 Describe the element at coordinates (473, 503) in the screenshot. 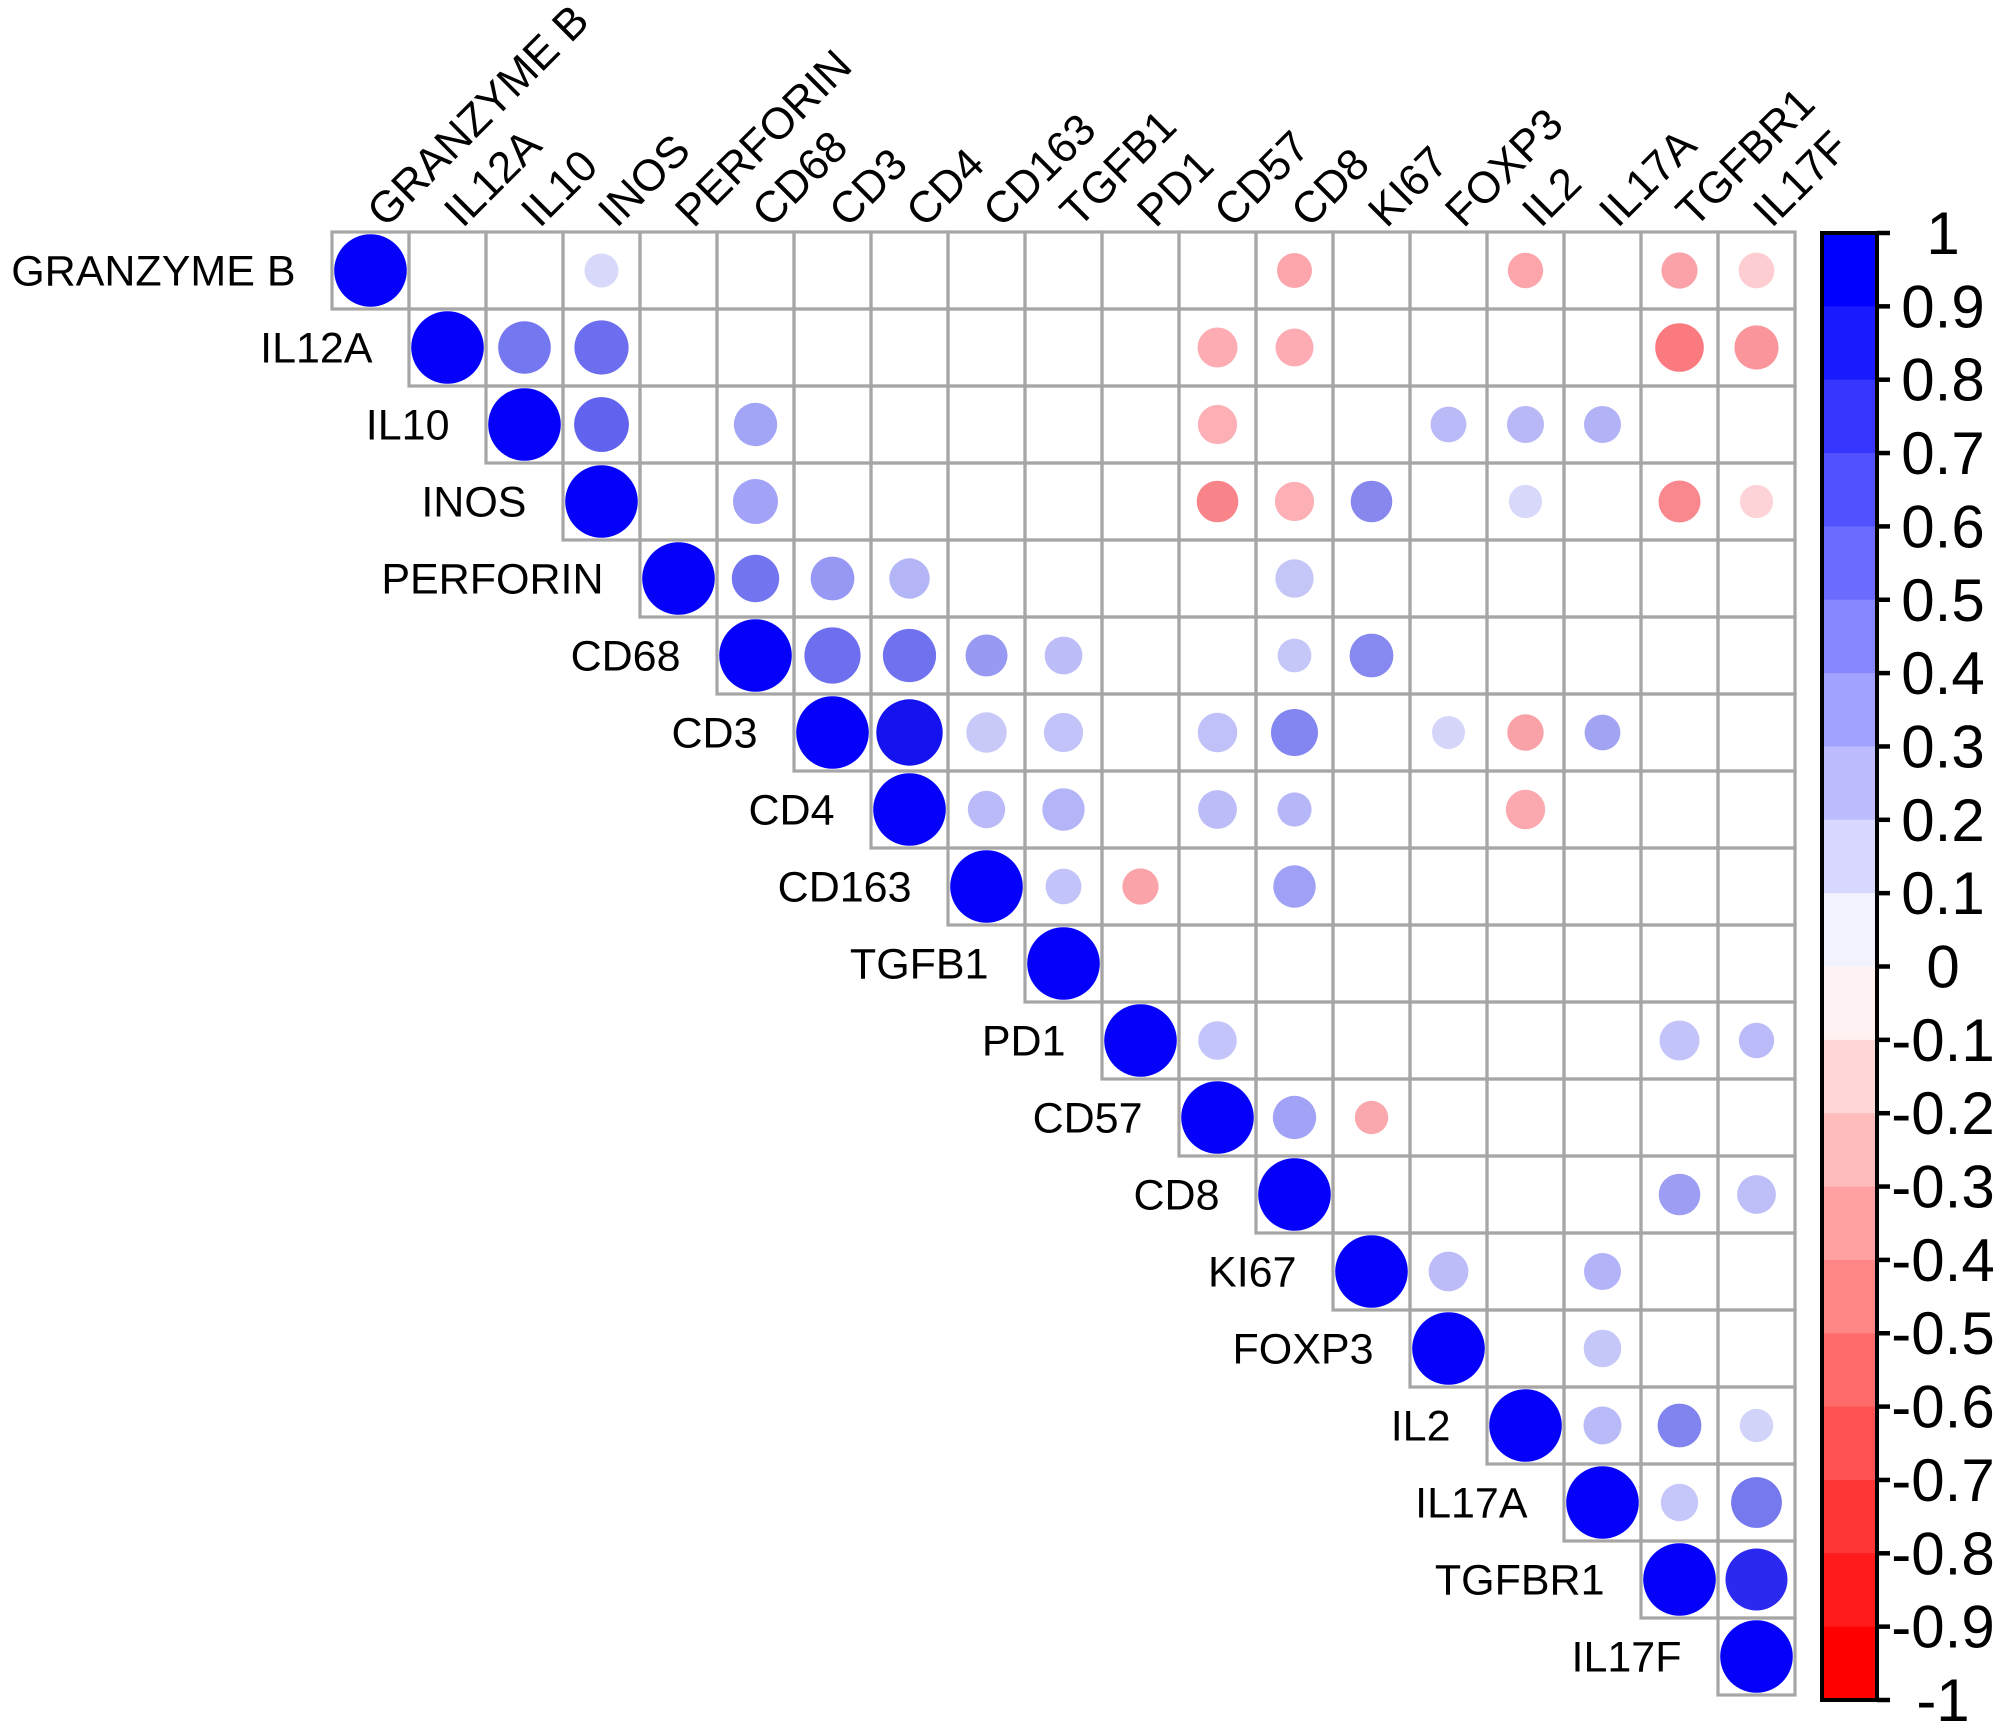

I see `svg-text: INOS` at that location.